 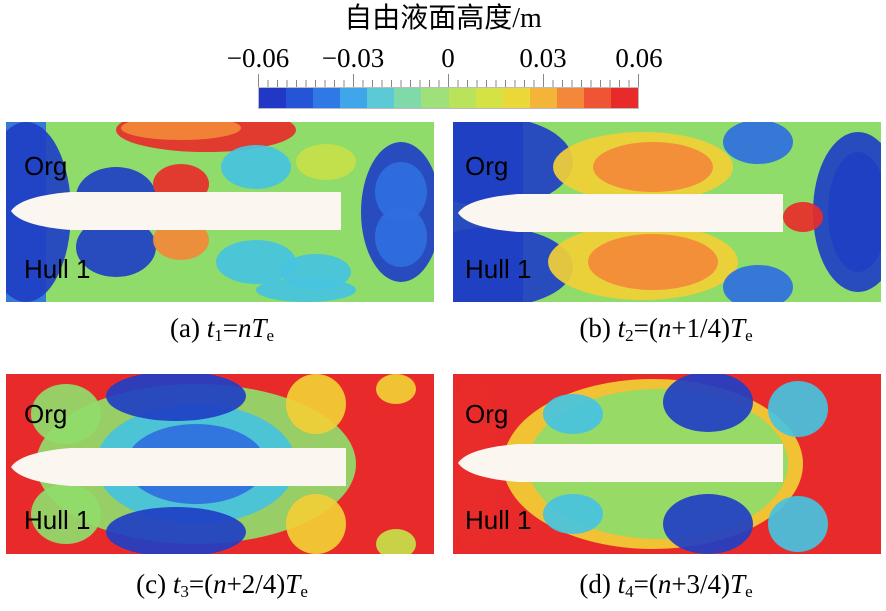 What do you see at coordinates (222, 585) in the screenshot?
I see `caption-c: (c) t3=(n+2/4)Te` at bounding box center [222, 585].